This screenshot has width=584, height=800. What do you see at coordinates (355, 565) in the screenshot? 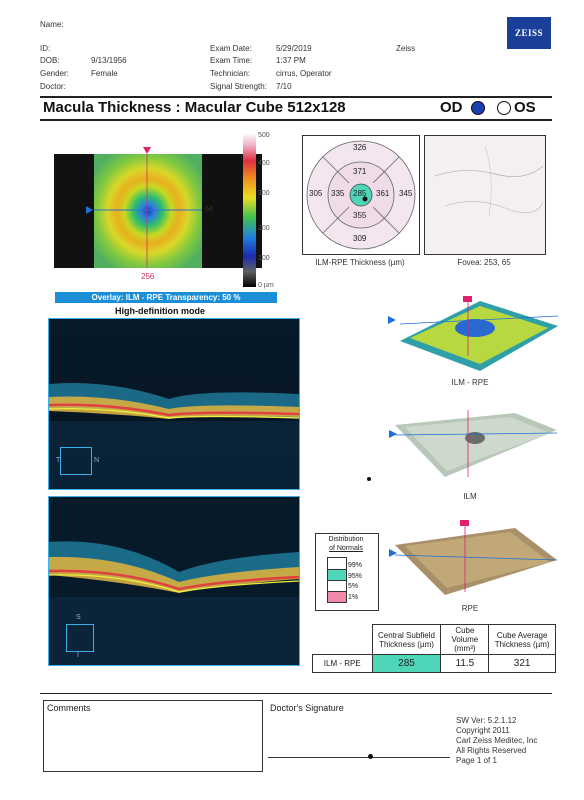
I see `normals-99: 99%` at bounding box center [355, 565].